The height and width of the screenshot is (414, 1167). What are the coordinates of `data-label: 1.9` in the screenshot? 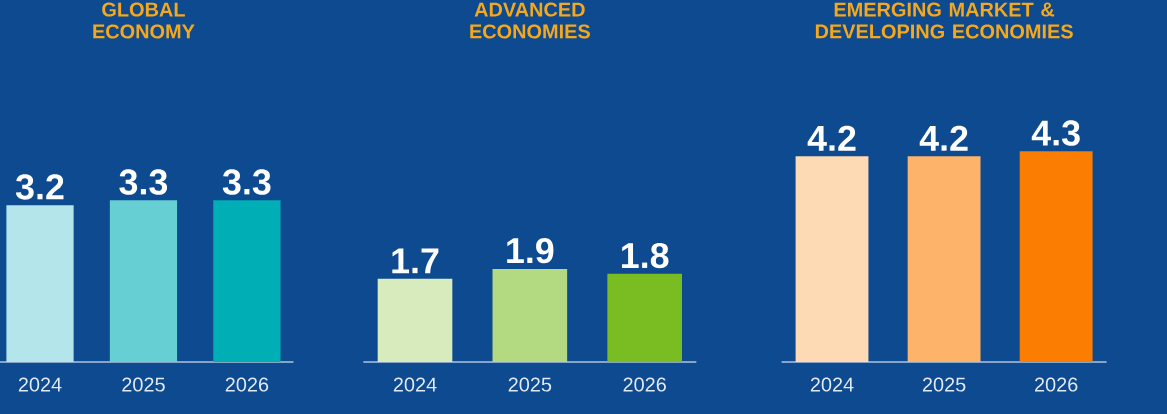 It's located at (530, 251).